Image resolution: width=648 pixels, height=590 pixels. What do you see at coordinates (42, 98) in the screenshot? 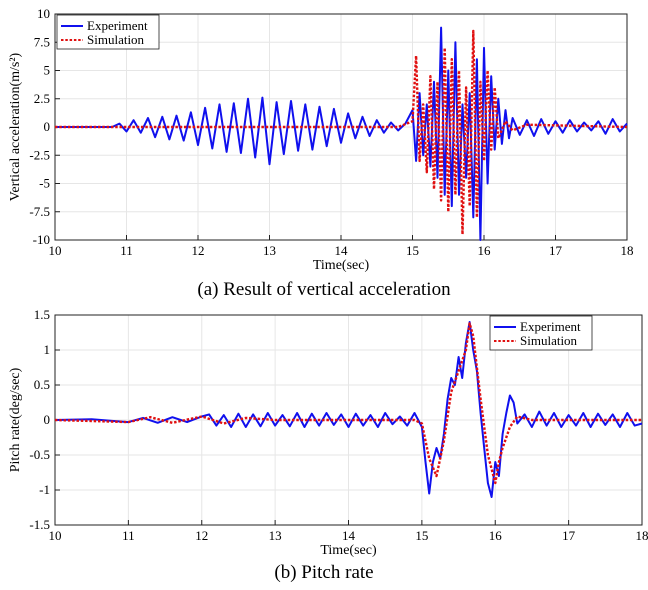
I see `y-tick-label: 2.5` at bounding box center [42, 98].